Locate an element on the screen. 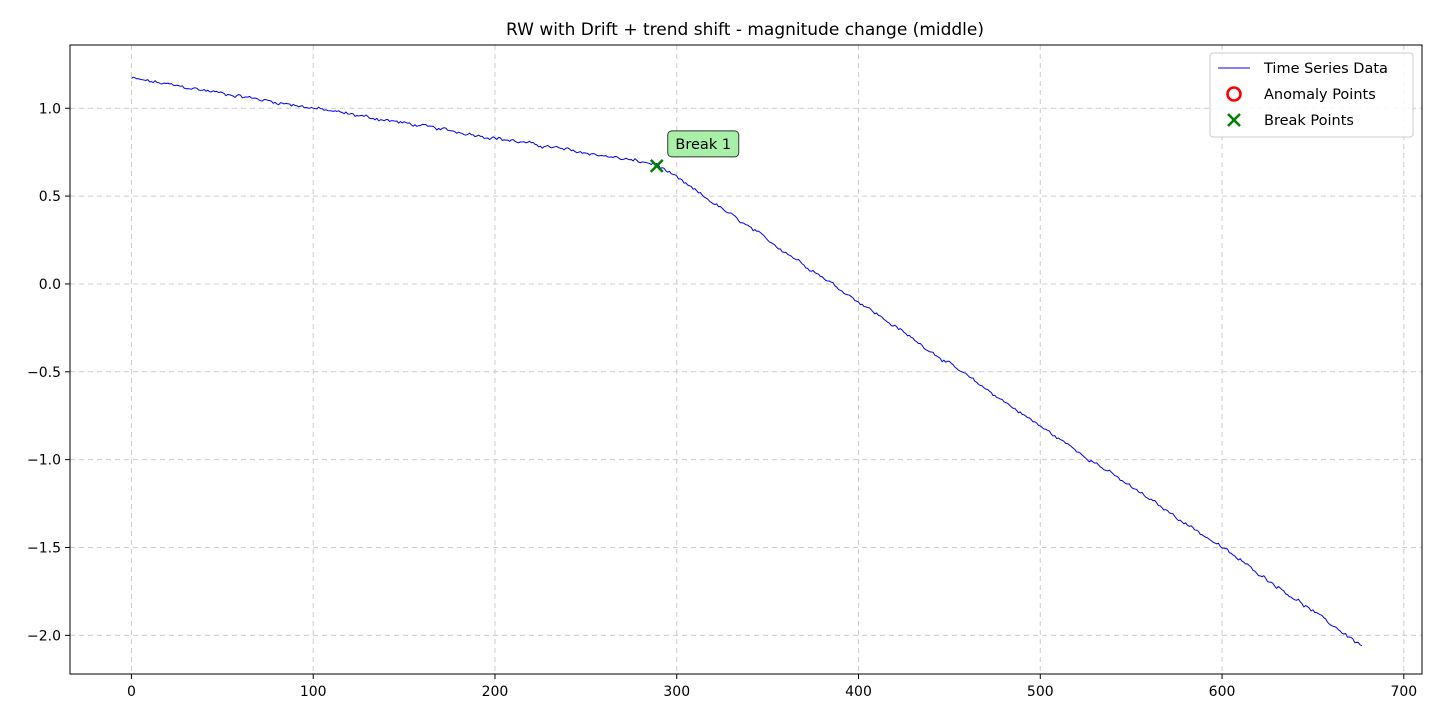 This screenshot has height=720, width=1440. break-label: Break 1 is located at coordinates (703, 145).